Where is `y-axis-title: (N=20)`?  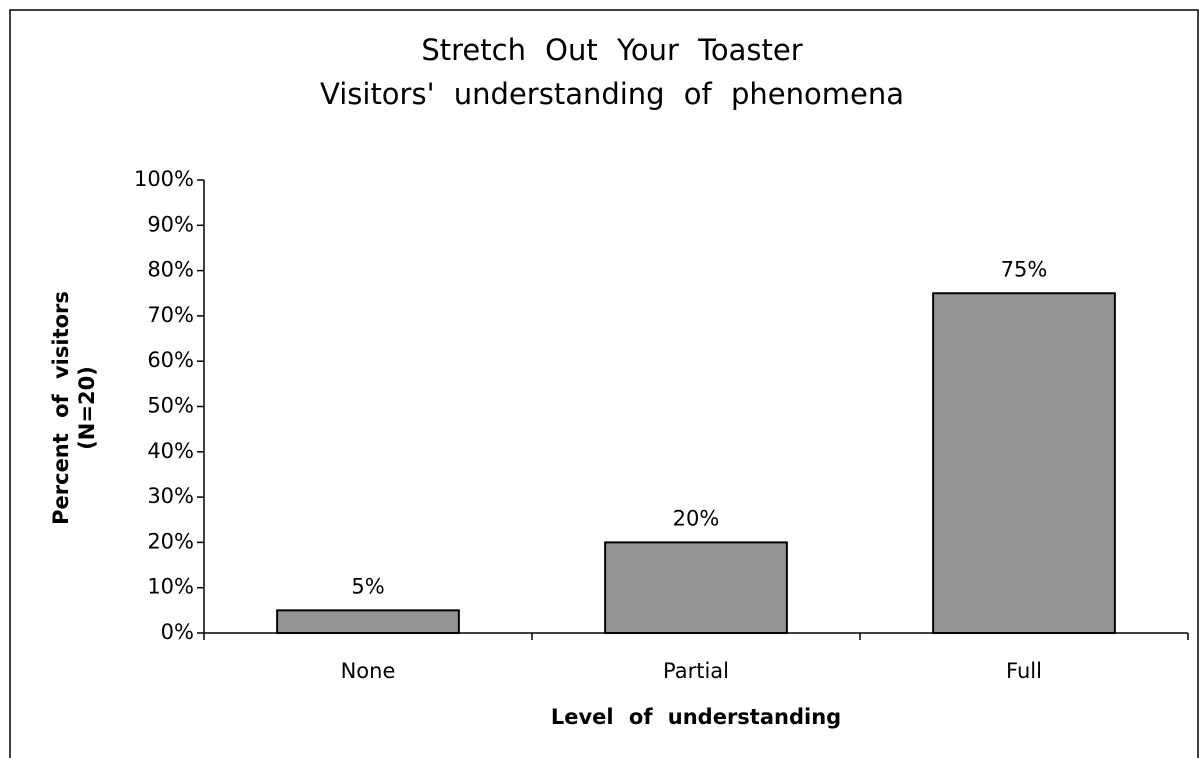
y-axis-title: (N=20) is located at coordinates (87, 408).